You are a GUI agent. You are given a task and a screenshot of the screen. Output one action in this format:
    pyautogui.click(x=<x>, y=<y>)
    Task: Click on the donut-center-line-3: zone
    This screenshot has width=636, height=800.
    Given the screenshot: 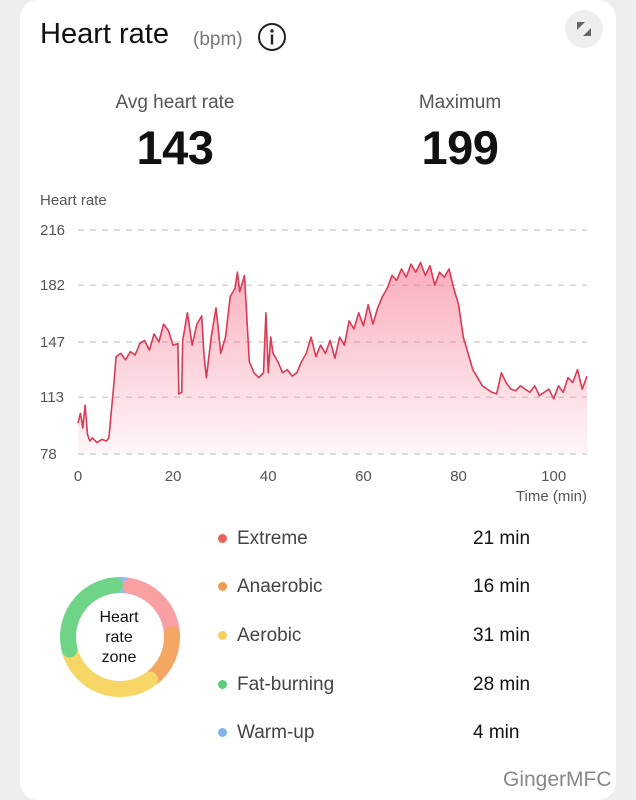 What is the action you would take?
    pyautogui.click(x=119, y=657)
    